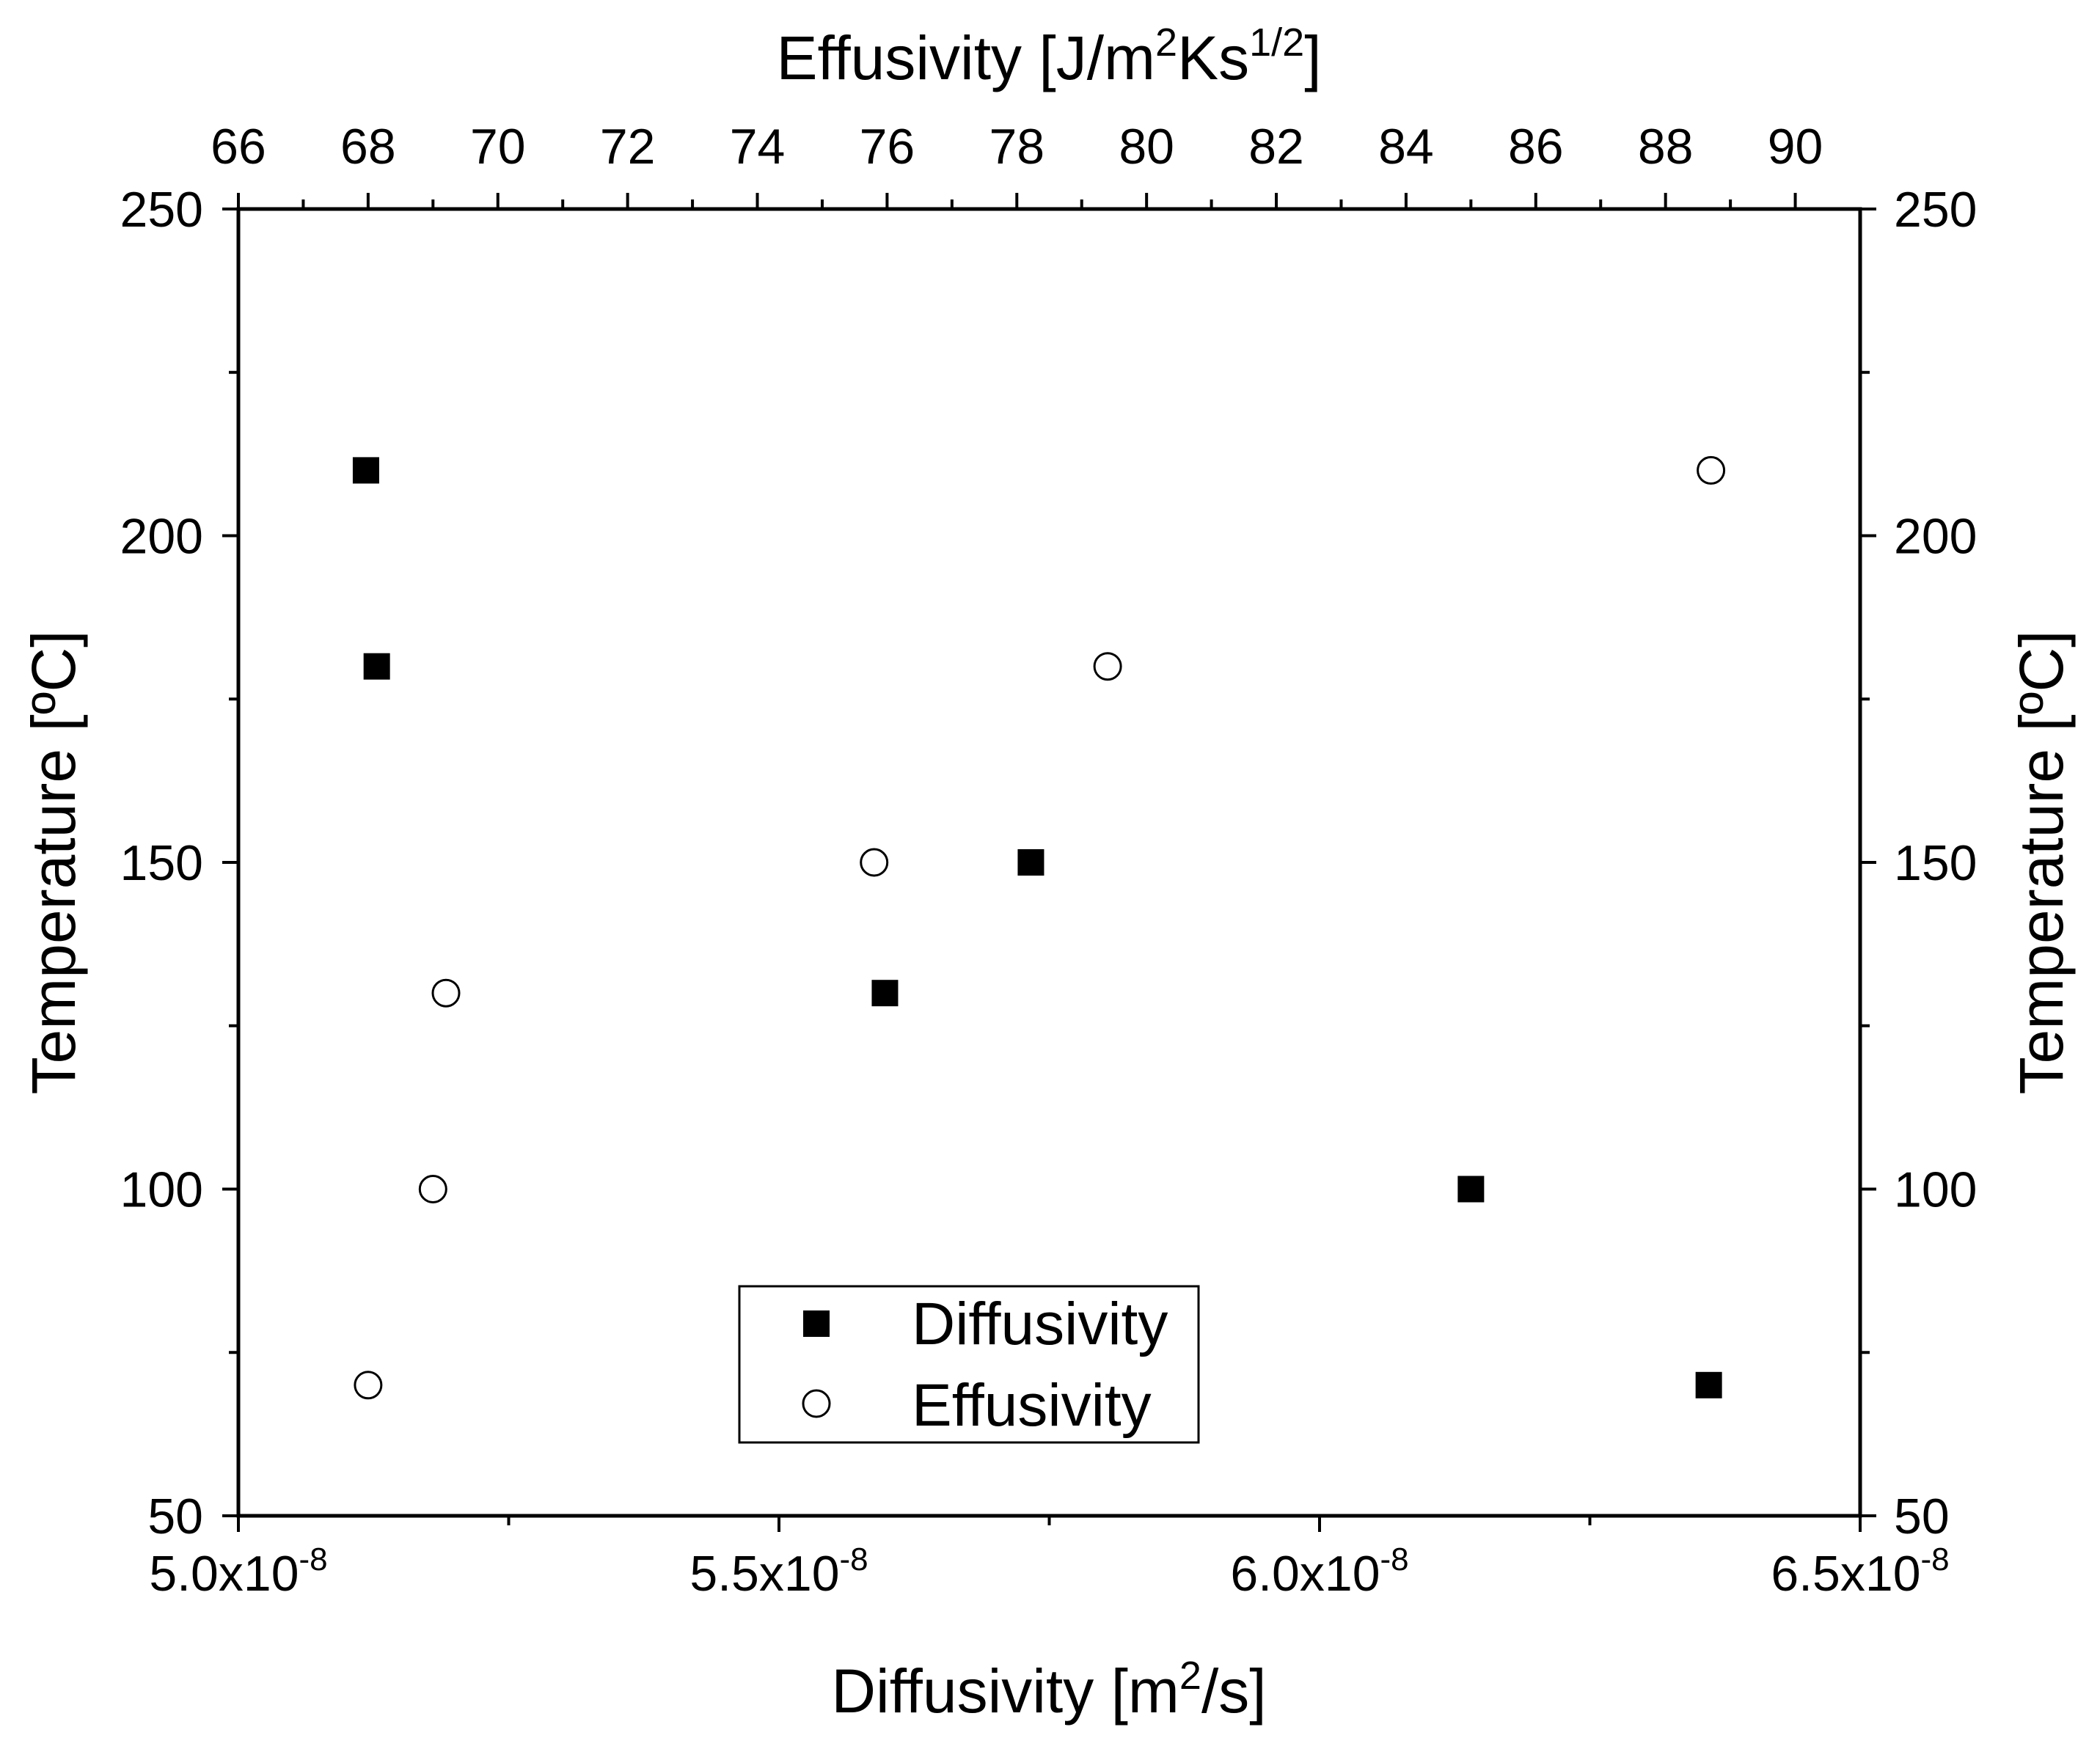 Image resolution: width=2100 pixels, height=1738 pixels. What do you see at coordinates (161, 863) in the screenshot?
I see `y-left-tick-label: 150` at bounding box center [161, 863].